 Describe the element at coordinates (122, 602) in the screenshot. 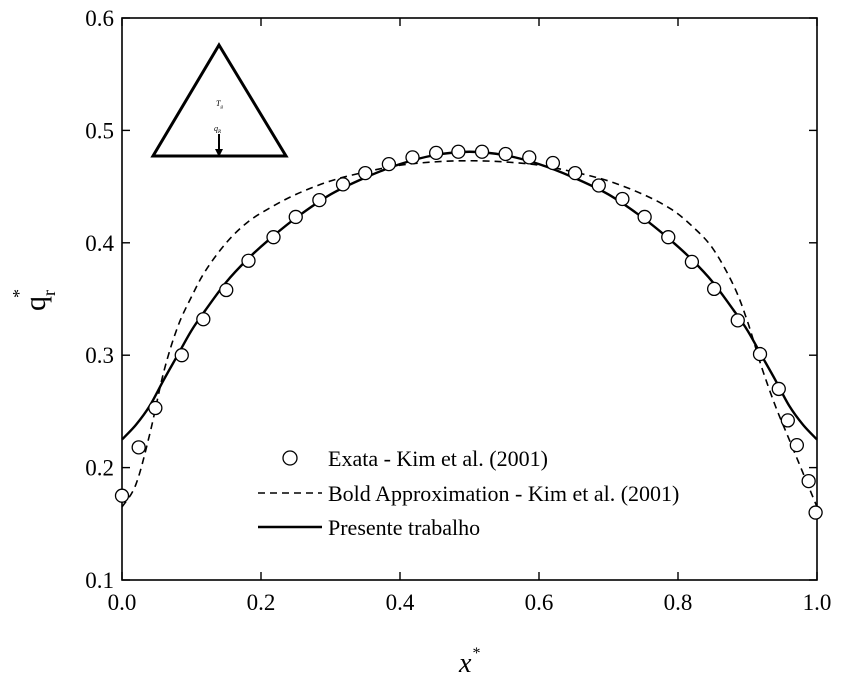

I see `x-tick-label: 0.0` at that location.